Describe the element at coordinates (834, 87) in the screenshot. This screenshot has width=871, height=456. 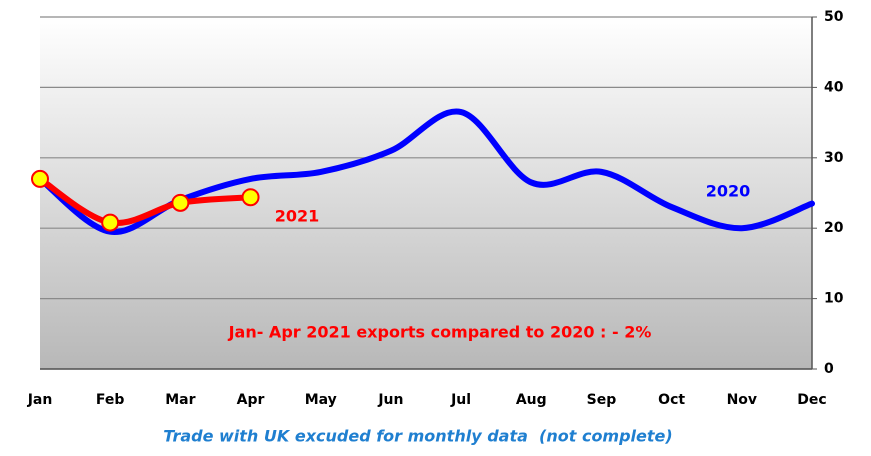
I see `y-tick-label: 40` at that location.